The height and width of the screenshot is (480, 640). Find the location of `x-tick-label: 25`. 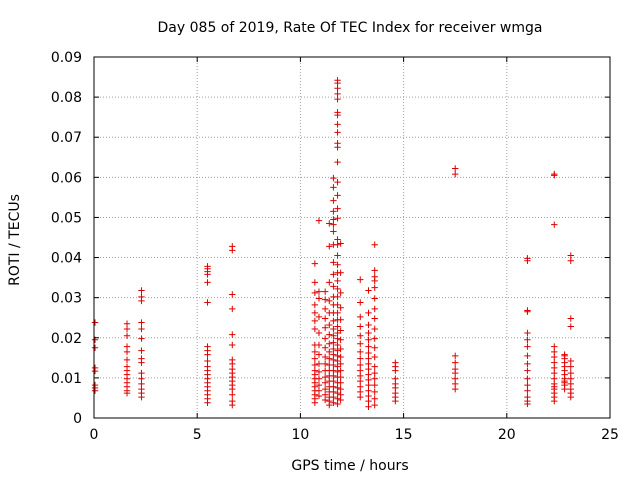

x-tick-label: 25 is located at coordinates (610, 435).